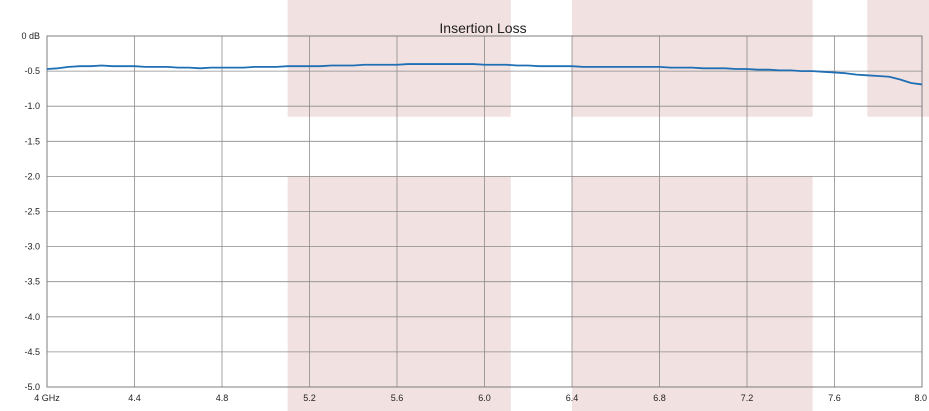  I want to click on series-layer, so click(484, 74).